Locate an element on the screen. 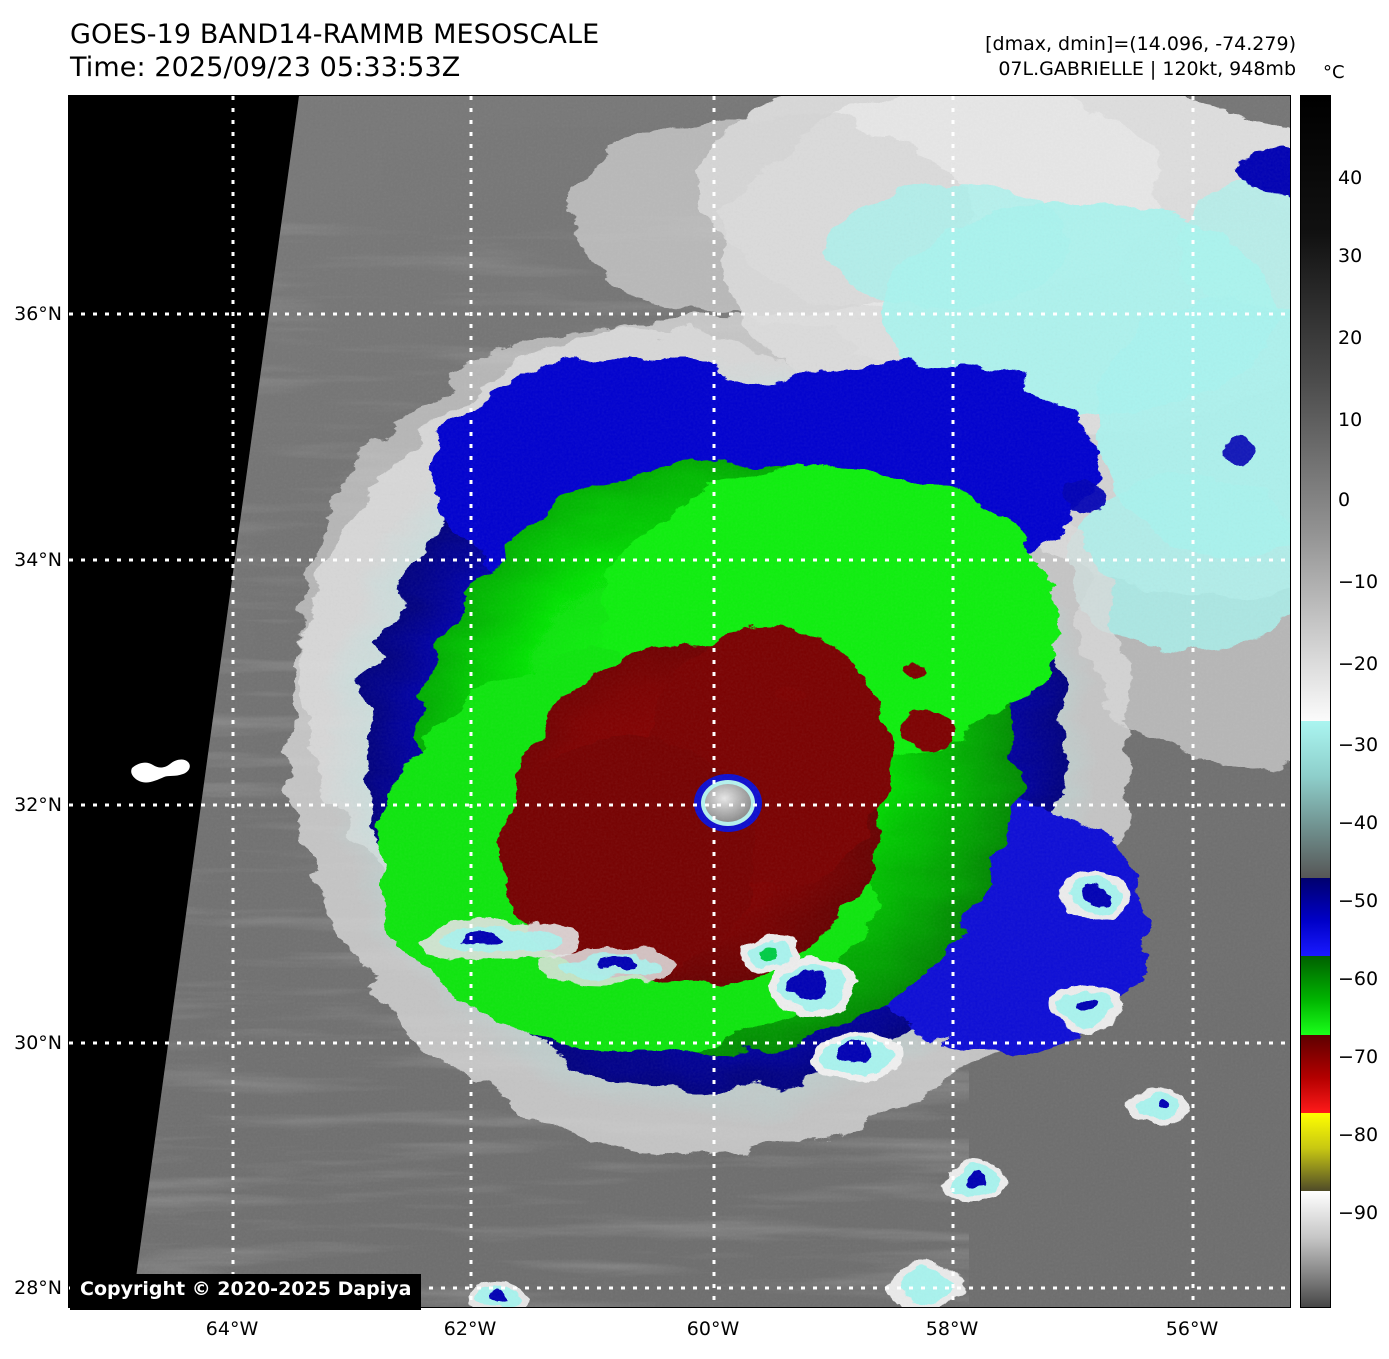  cbar-tick-m60: −60 is located at coordinates (1358, 979).